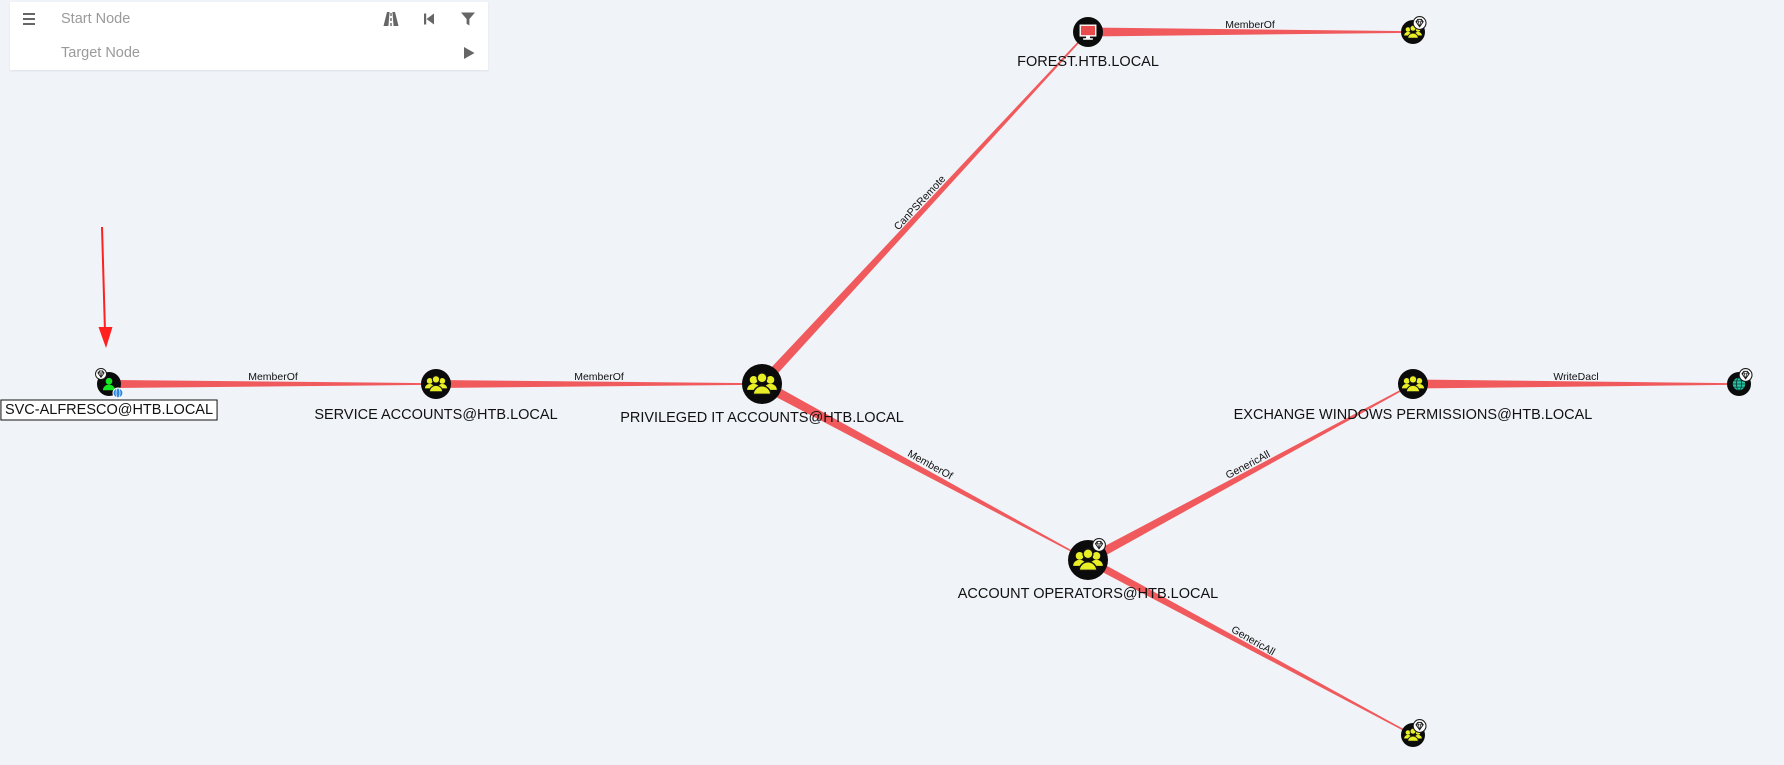 This screenshot has height=765, width=1784. Describe the element at coordinates (762, 395) in the screenshot. I see `node-privileged-it: PRIVILEGED IT ACCOUNTS@HTB.LOCAL` at that location.